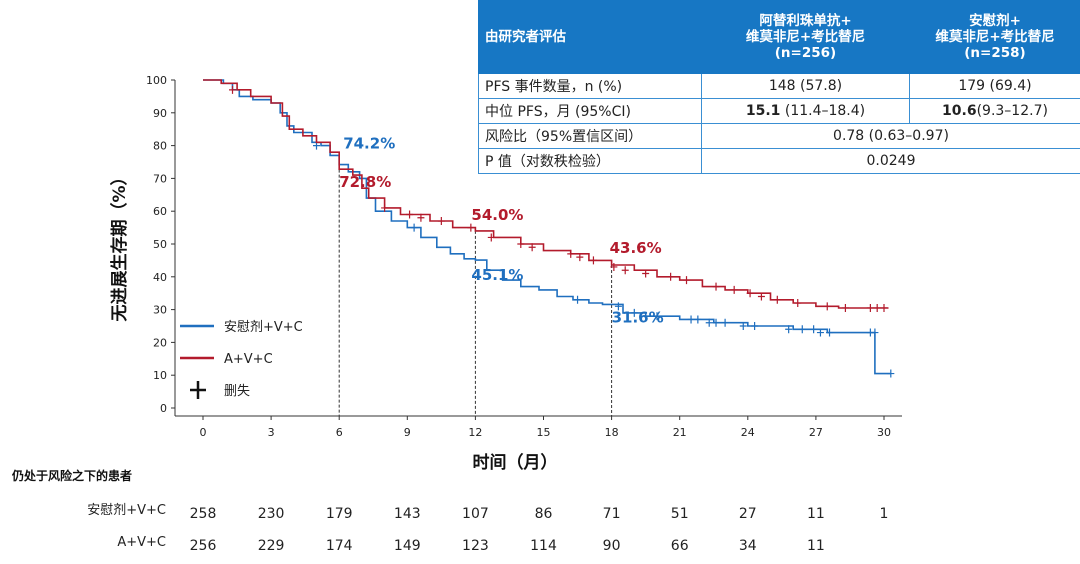 This screenshot has width=1080, height=564. I want to click on legend-label: 删失, so click(237, 391).